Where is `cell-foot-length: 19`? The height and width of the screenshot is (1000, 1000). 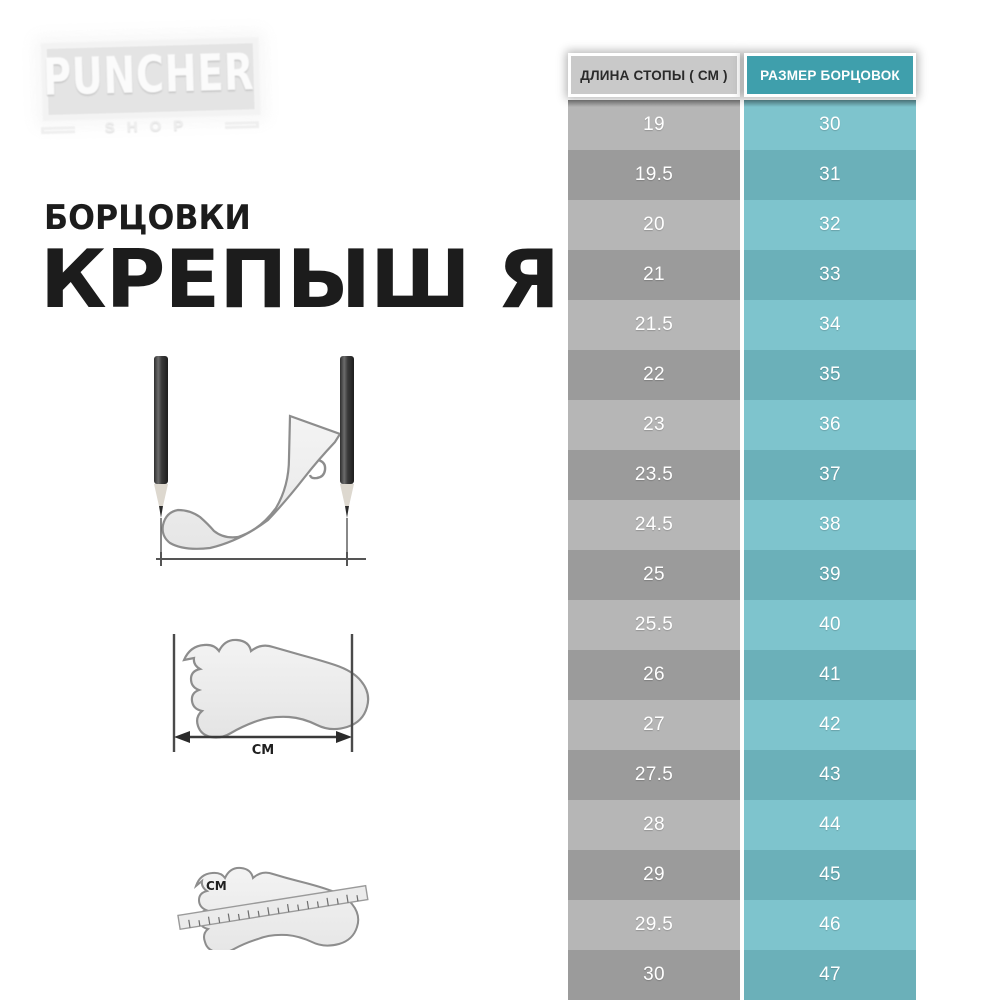
cell-foot-length: 19 is located at coordinates (654, 125).